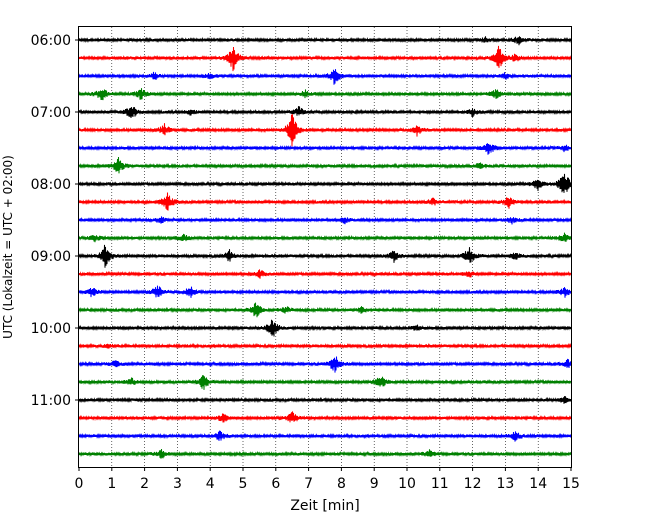 The width and height of the screenshot is (650, 520). Describe the element at coordinates (275, 484) in the screenshot. I see `x-tick-label: 6` at that location.